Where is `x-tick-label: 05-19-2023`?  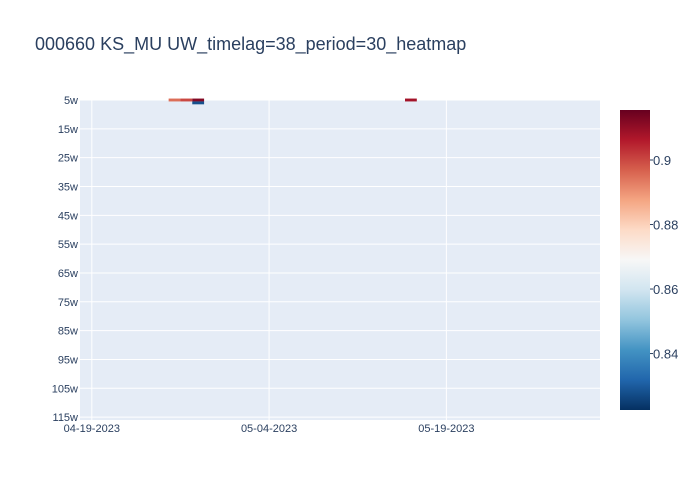 x-tick-label: 05-19-2023 is located at coordinates (446, 429).